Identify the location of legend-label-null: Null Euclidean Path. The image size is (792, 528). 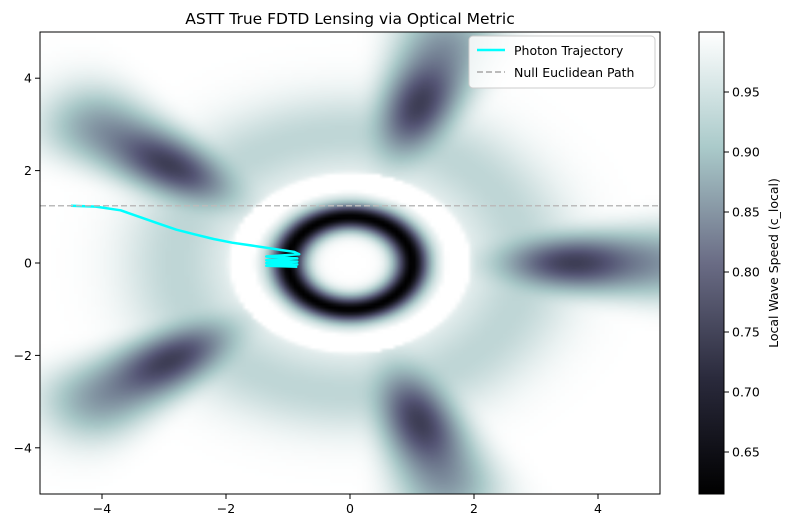
(574, 72).